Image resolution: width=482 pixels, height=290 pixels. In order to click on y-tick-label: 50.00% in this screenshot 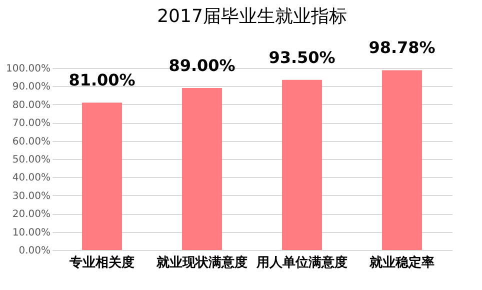, I will do `click(31, 160)`.